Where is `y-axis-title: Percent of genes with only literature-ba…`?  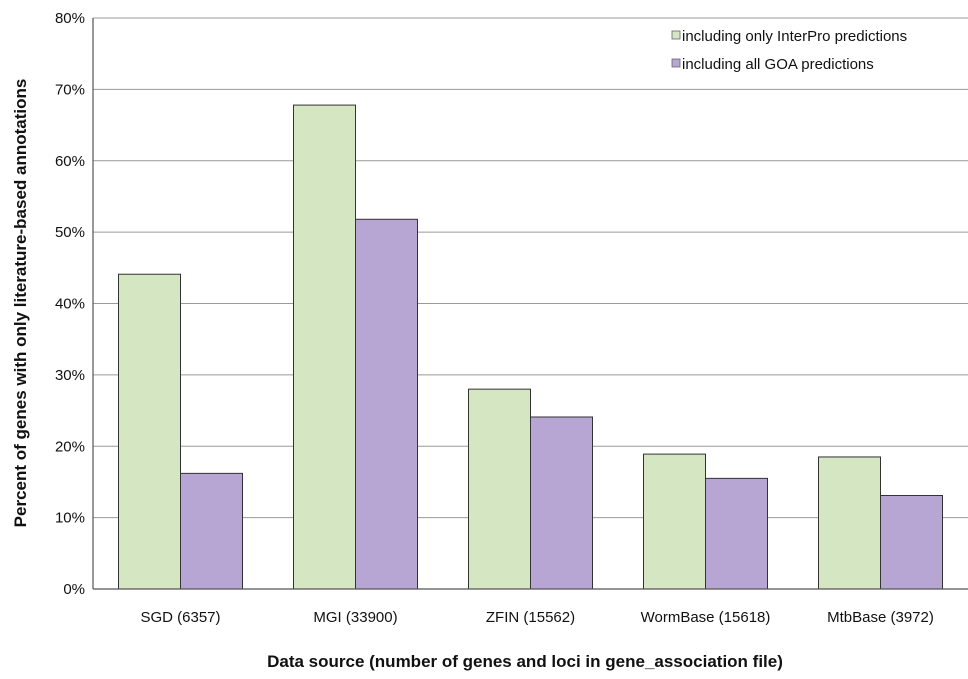 y-axis-title: Percent of genes with only literature-ba… is located at coordinates (20, 303).